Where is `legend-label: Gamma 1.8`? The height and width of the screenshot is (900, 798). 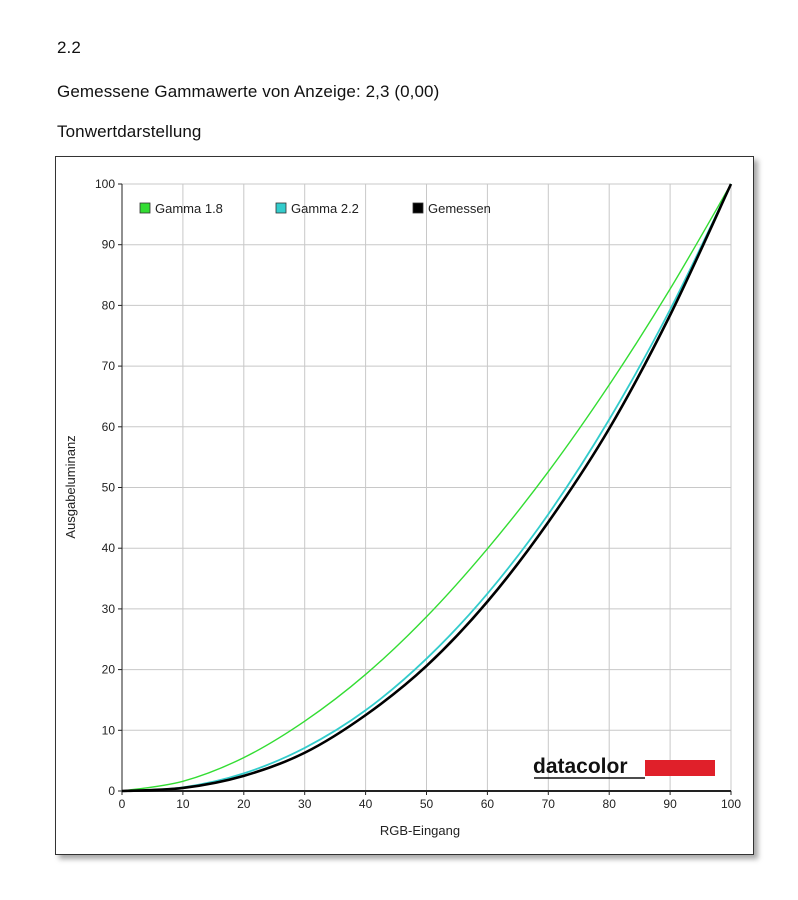
legend-label: Gamma 1.8 is located at coordinates (189, 208).